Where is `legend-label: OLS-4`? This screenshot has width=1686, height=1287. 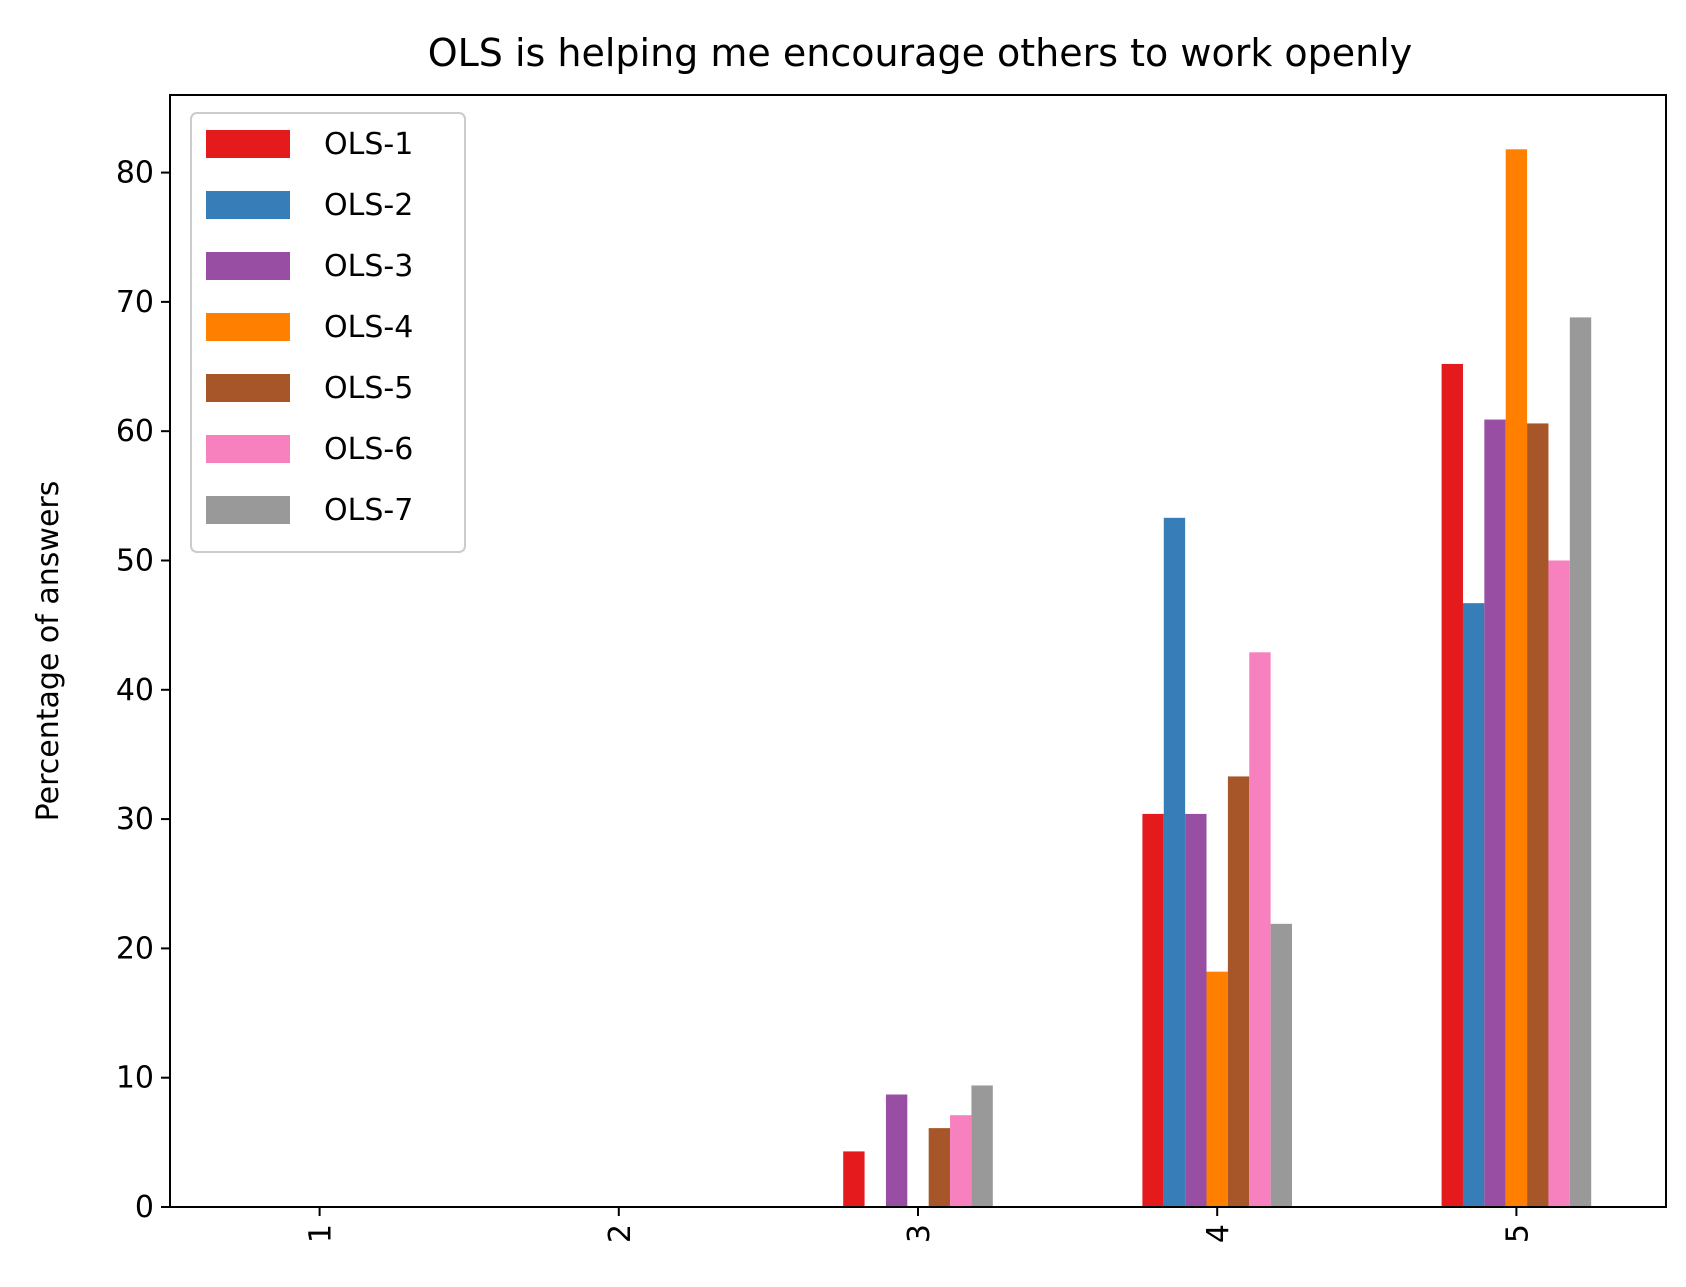
legend-label: OLS-4 is located at coordinates (368, 327).